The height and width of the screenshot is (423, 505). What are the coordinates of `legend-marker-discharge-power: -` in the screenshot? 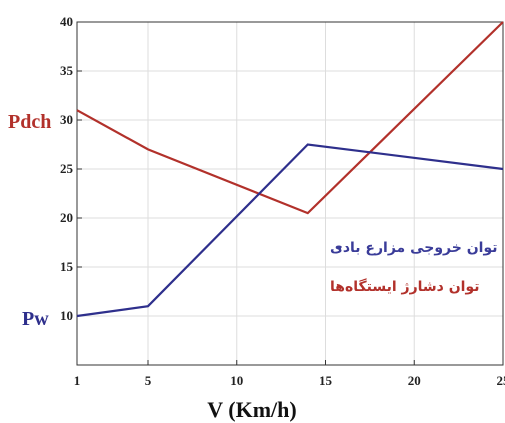 It's located at (339, 287).